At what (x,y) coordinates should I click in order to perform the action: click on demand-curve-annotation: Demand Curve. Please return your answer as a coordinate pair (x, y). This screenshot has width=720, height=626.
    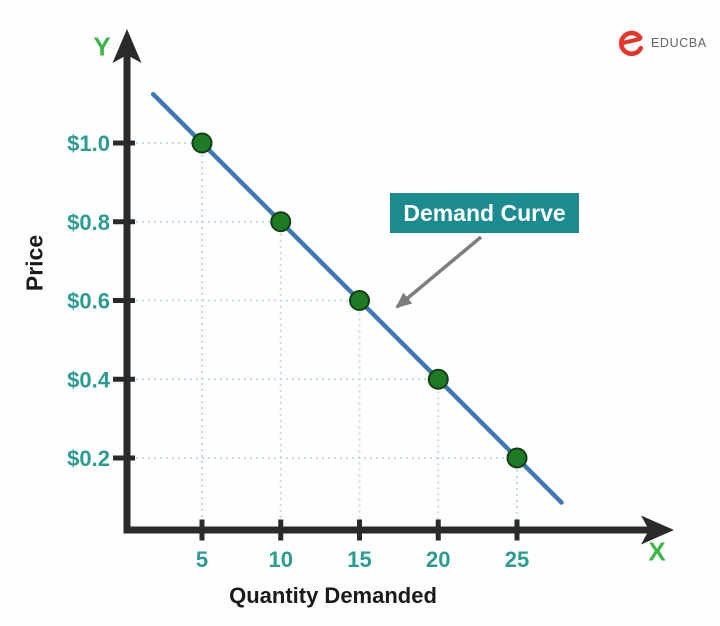
    Looking at the image, I should click on (484, 213).